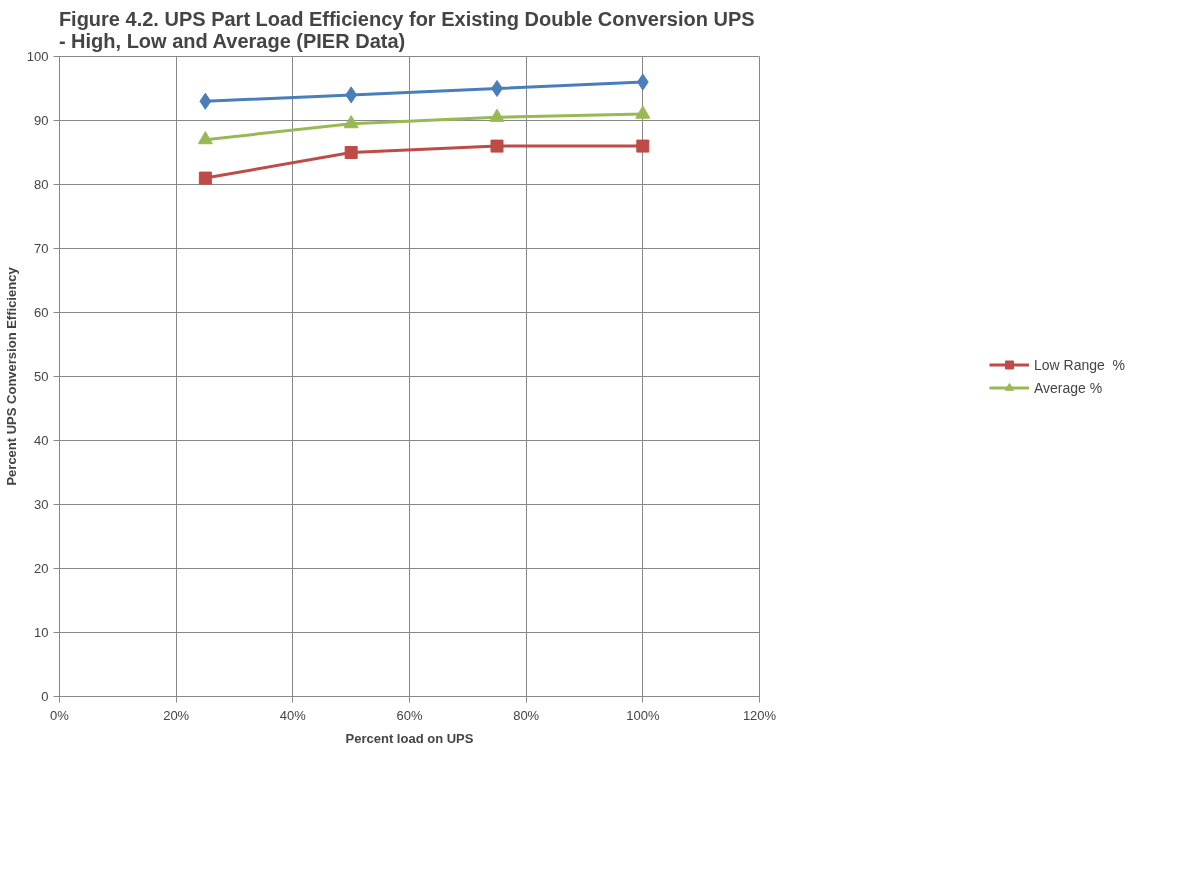 The image size is (1197, 871). I want to click on x-tick-label: 40%, so click(293, 715).